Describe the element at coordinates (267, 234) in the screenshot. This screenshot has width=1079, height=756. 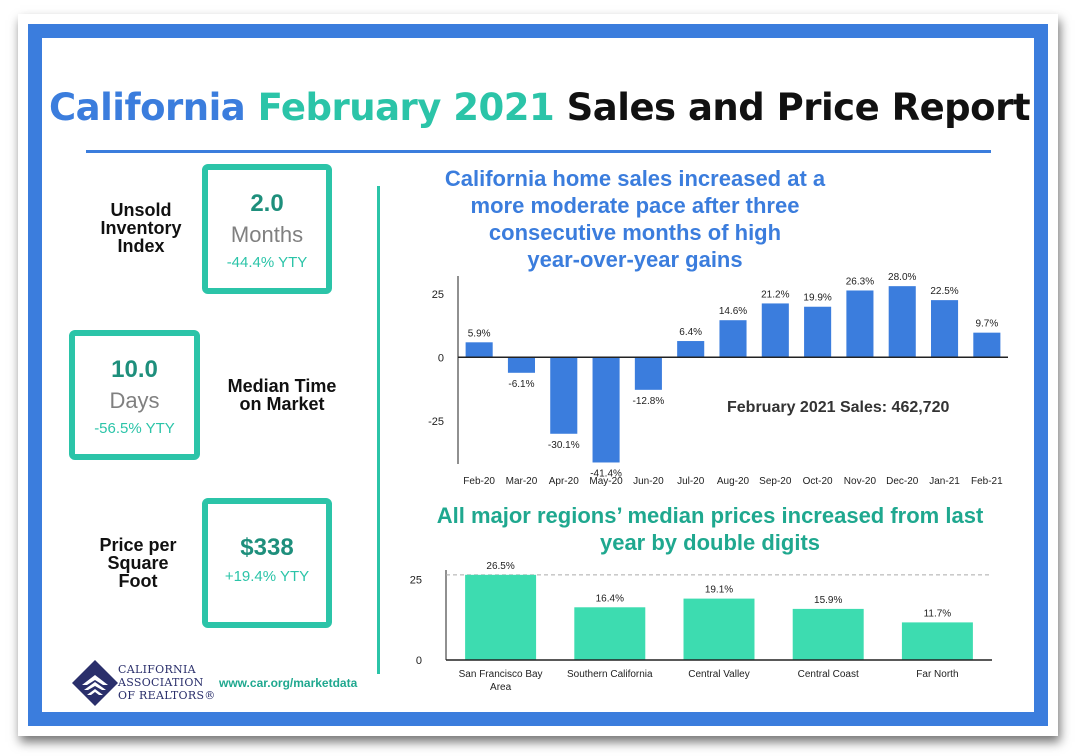
I see `kpi-inventory-unit: Months` at that location.